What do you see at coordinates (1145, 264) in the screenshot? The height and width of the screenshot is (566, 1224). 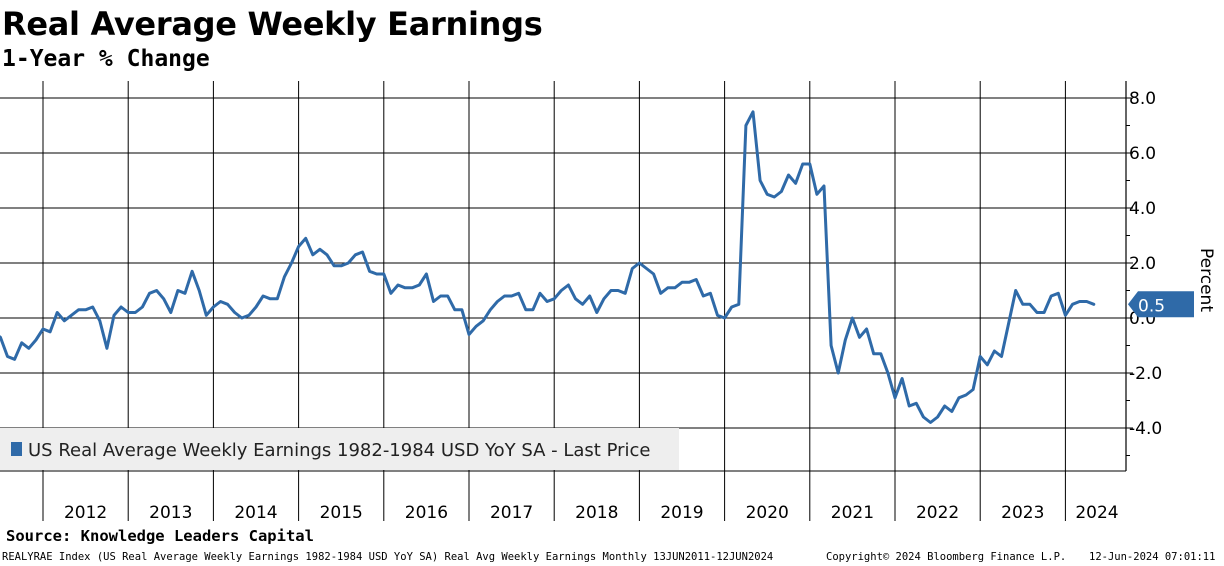 I see `y-axis-ticks: 8.06.04.02.00.0-2.0-4.0` at bounding box center [1145, 264].